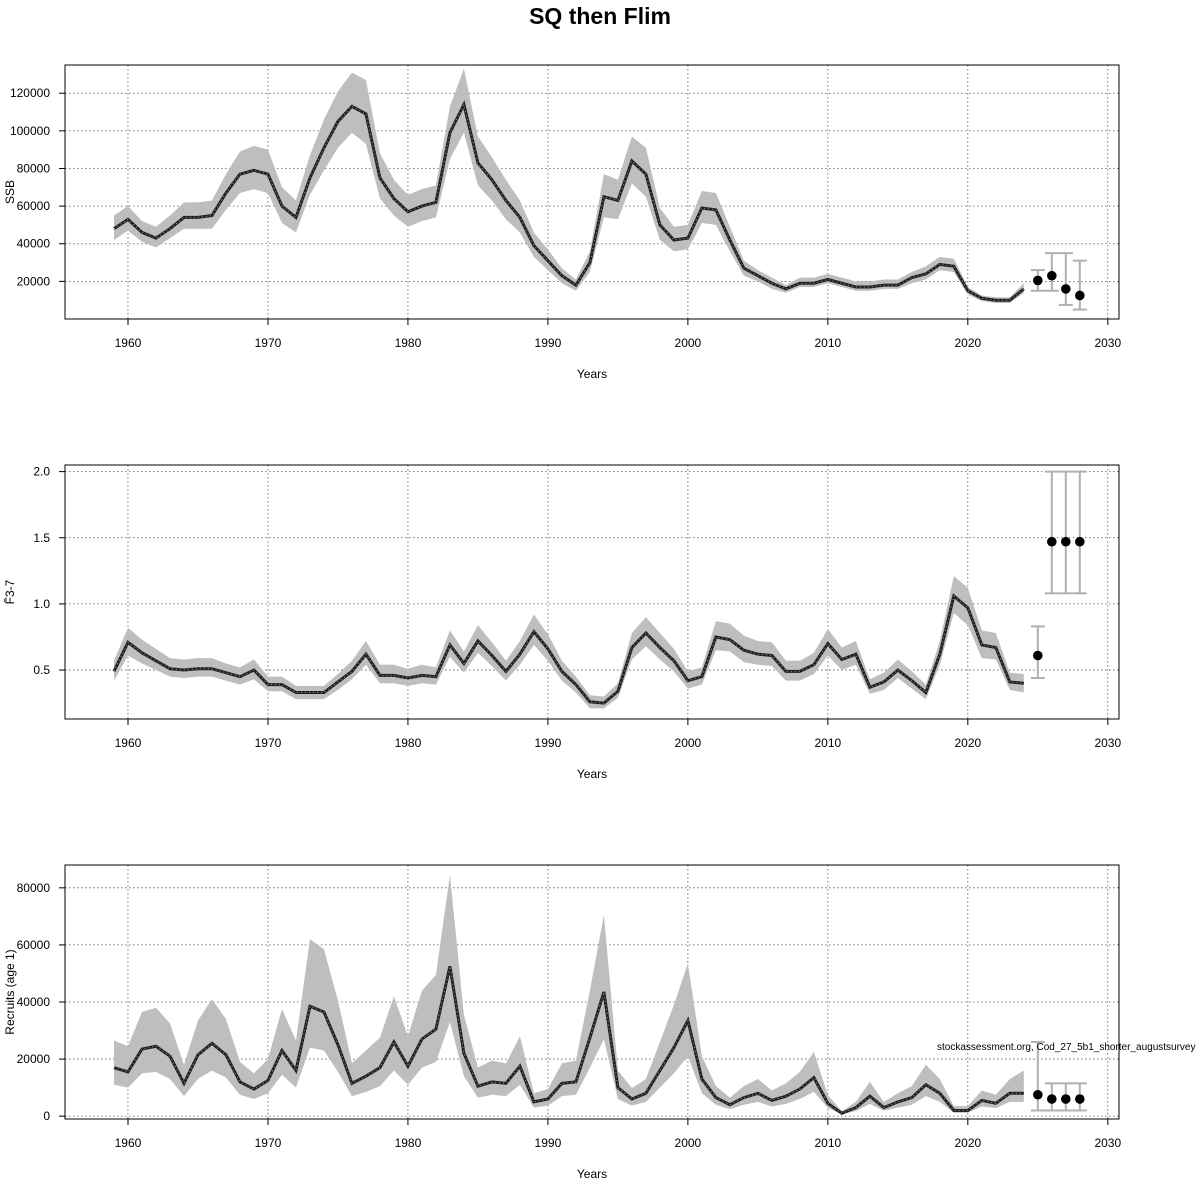  What do you see at coordinates (41, 472) in the screenshot?
I see `y-tick-label: 2.0` at bounding box center [41, 472].